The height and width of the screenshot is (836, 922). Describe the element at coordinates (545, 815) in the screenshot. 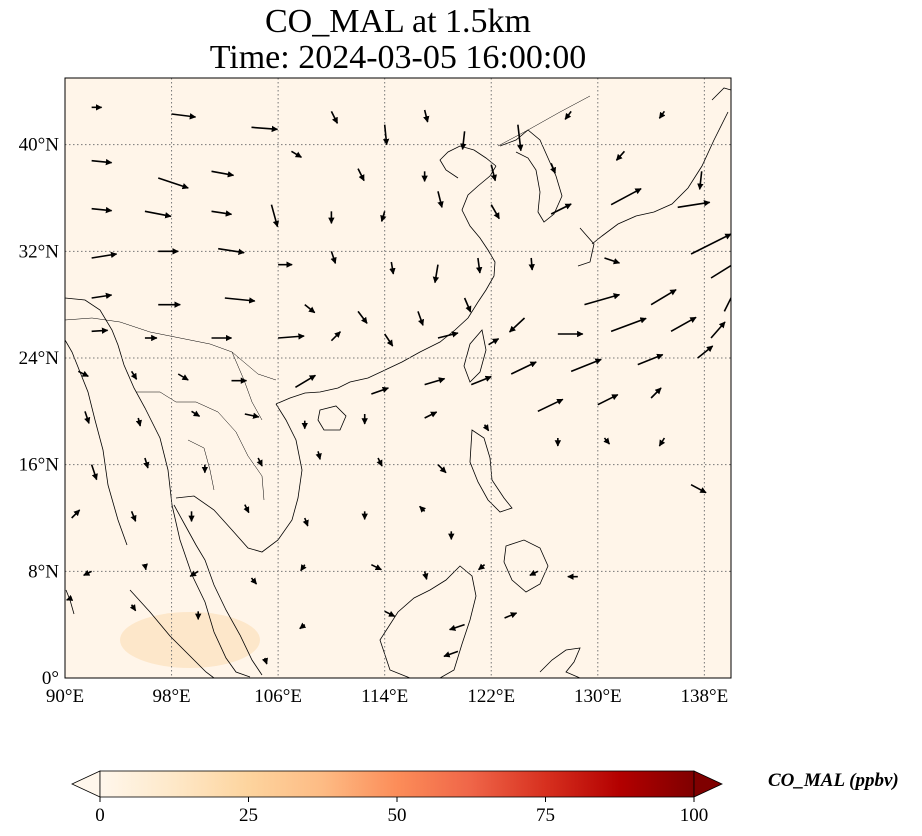

I see `colorbar-tick-label: 75` at that location.